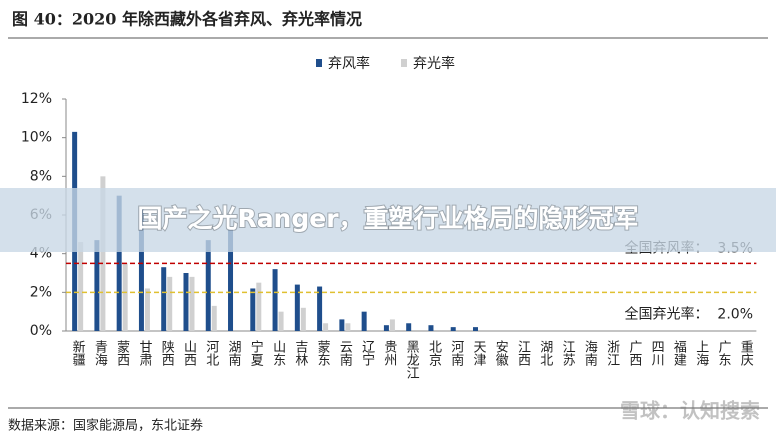  What do you see at coordinates (144, 353) in the screenshot?
I see `x-tick-label: 甘肃` at bounding box center [144, 353].